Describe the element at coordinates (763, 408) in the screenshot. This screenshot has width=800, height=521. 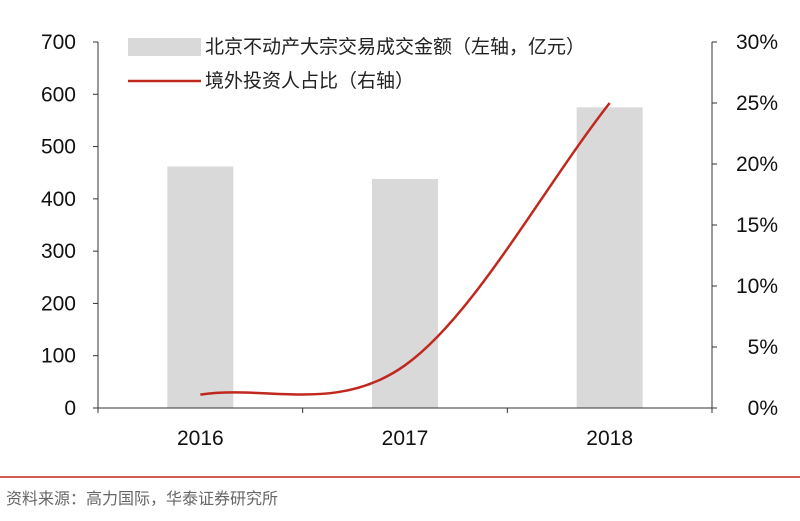
I see `y-right-tick-label: 0%` at that location.